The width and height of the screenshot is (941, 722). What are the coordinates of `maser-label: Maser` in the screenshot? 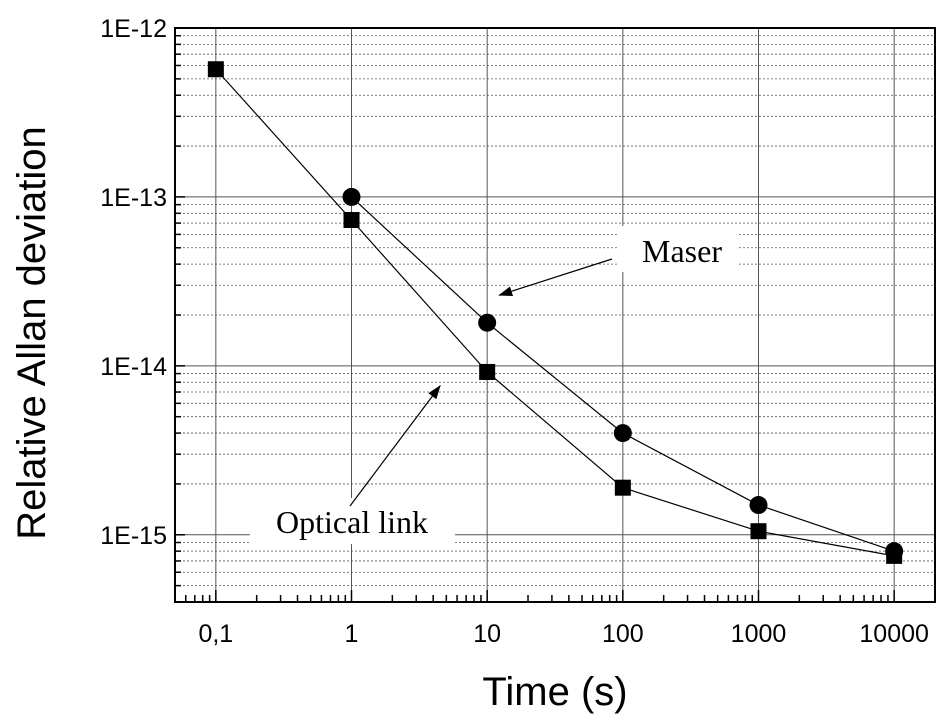 It's located at (682, 251).